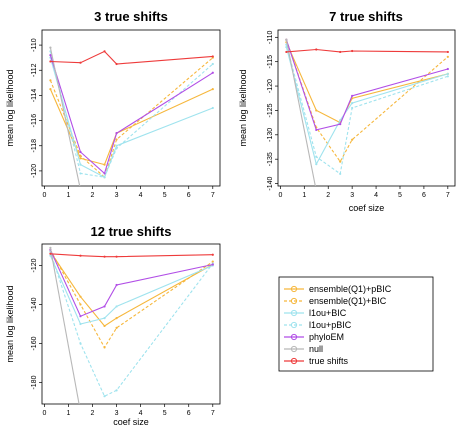 This screenshot has height=428, width=474. I want to click on x-tick-label: 0, so click(280, 195).